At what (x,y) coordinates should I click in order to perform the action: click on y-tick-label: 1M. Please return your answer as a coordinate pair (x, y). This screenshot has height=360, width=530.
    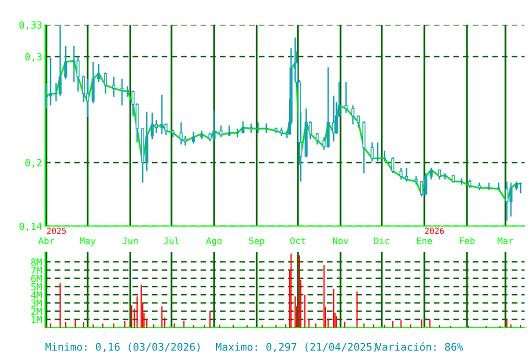
    Looking at the image, I should click on (37, 320).